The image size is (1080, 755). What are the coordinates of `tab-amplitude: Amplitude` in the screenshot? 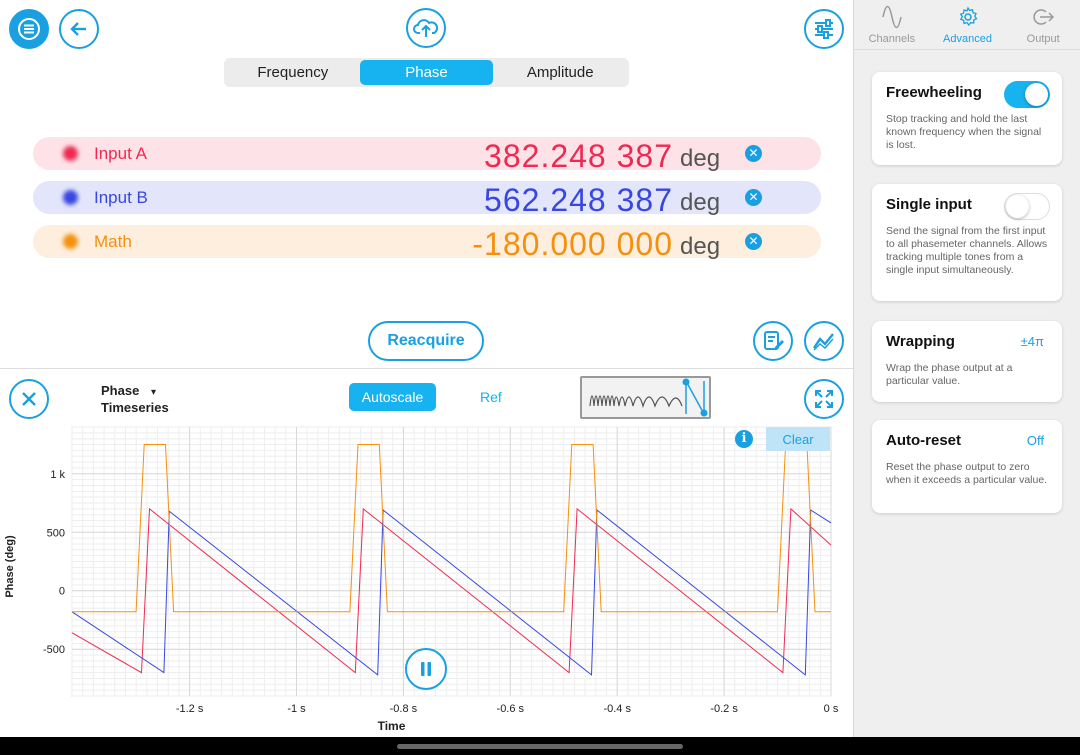 It's located at (560, 72).